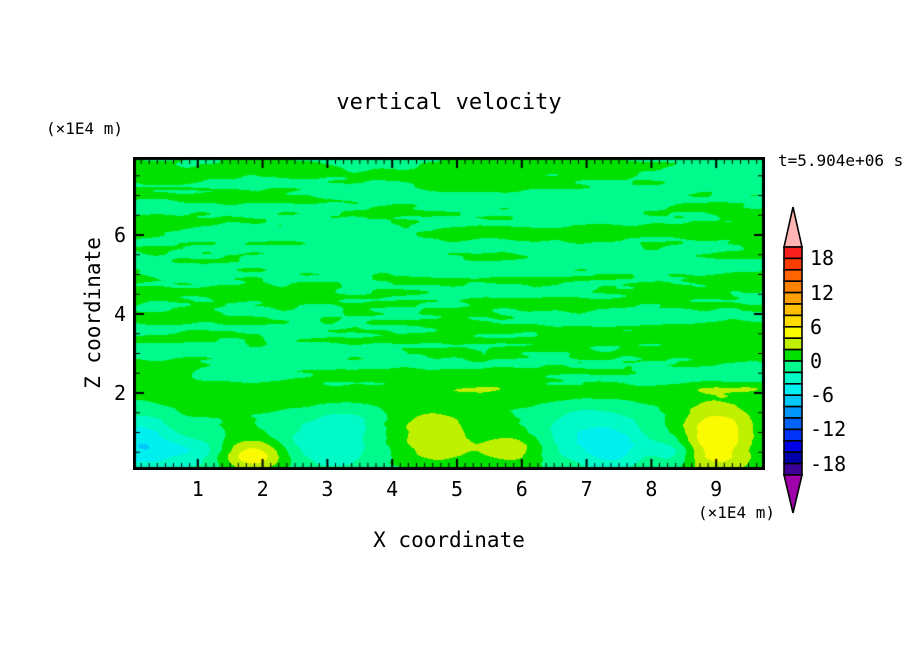  I want to click on z-tick-label-4: 4, so click(119, 314).